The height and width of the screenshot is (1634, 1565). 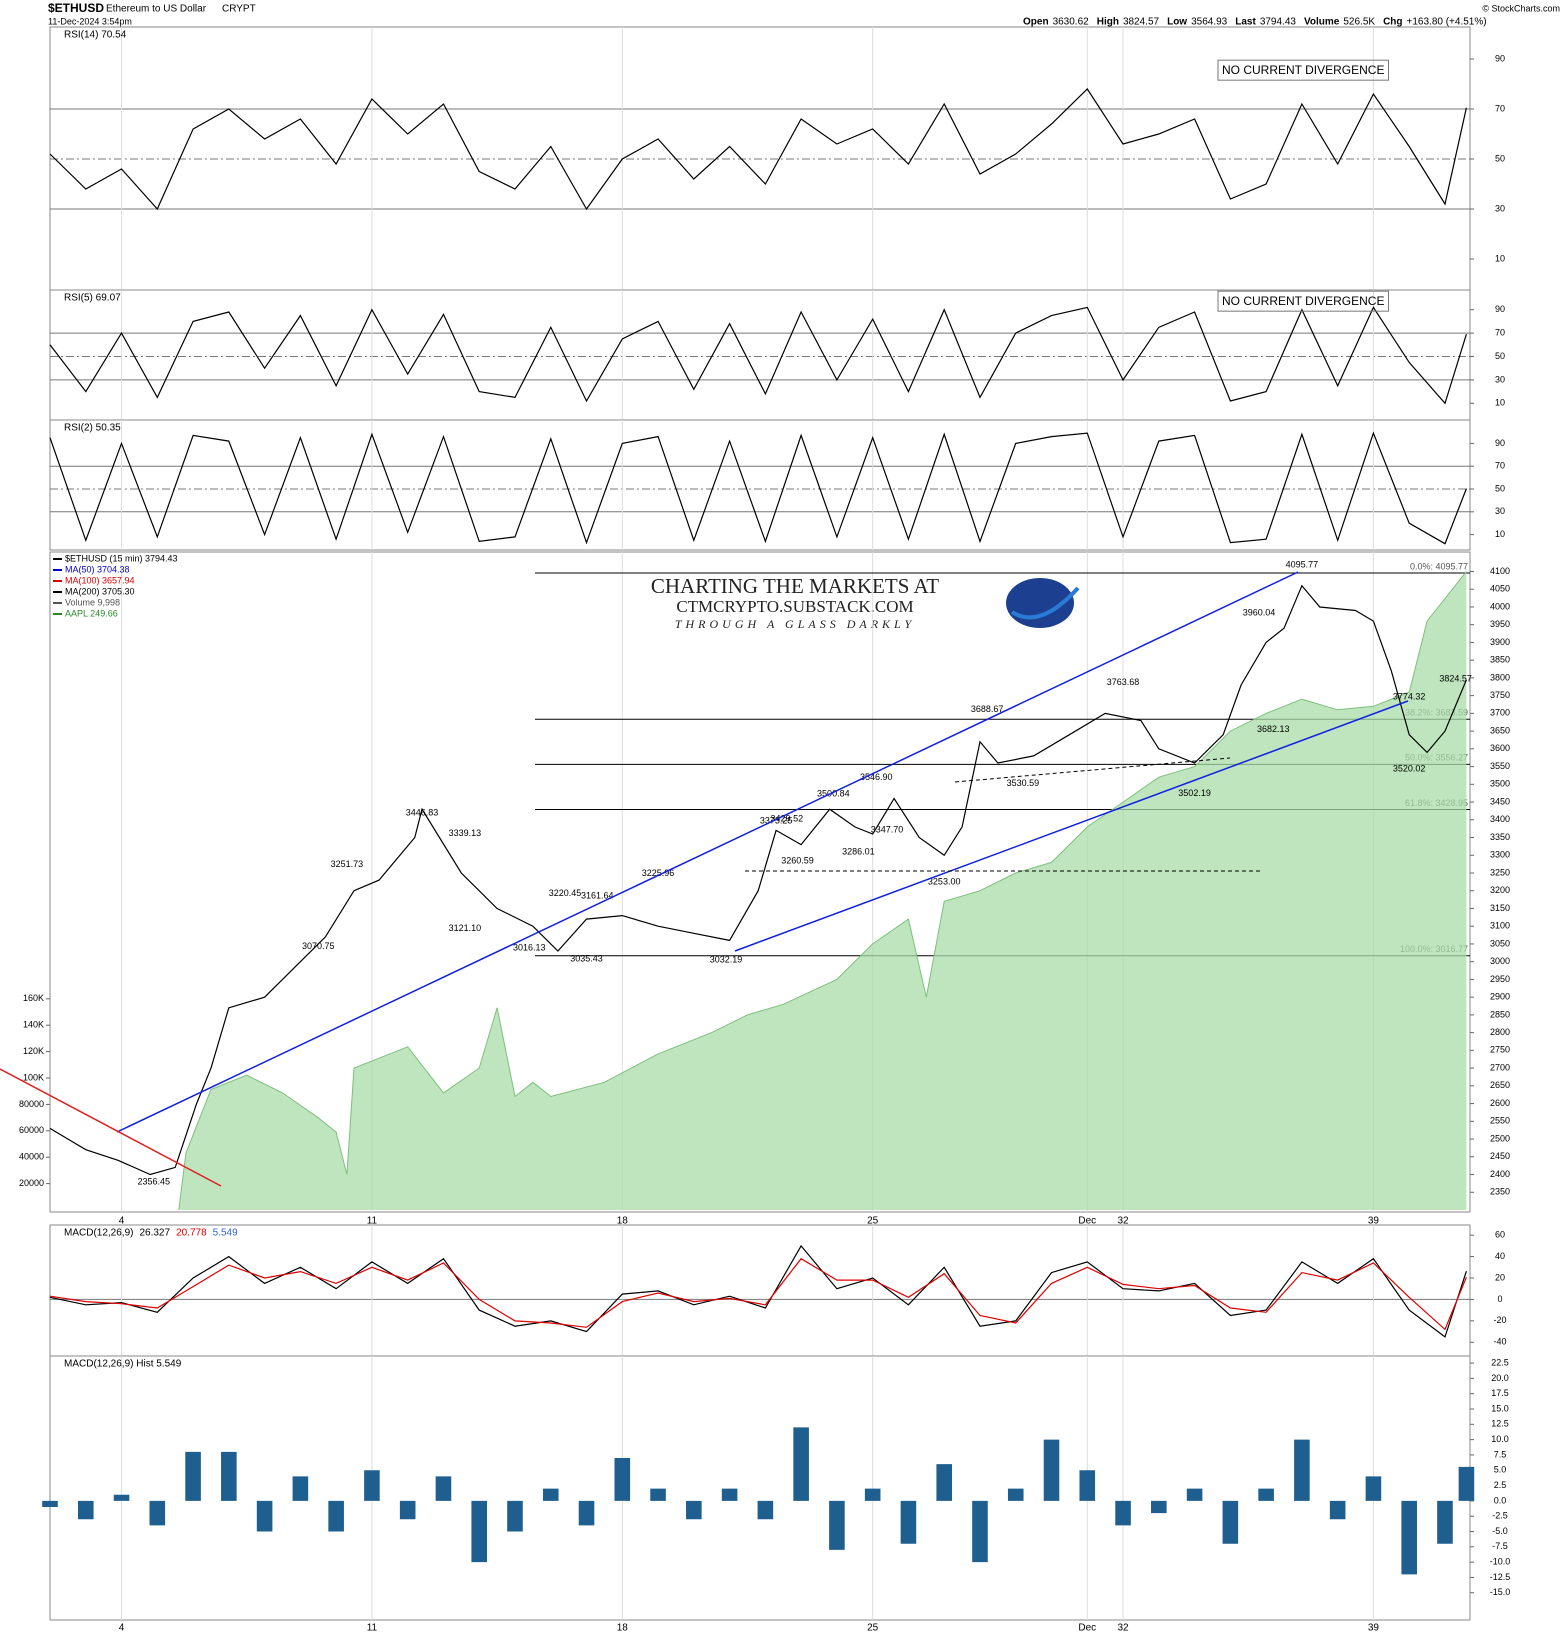 I want to click on y-tick-label: 22.5, so click(x=1500, y=1362).